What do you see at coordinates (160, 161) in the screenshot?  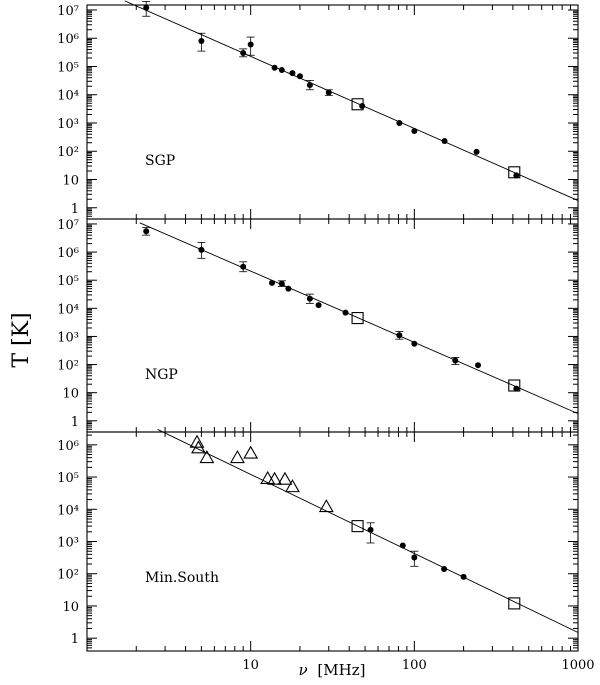 I see `panel-label: SGP` at bounding box center [160, 161].